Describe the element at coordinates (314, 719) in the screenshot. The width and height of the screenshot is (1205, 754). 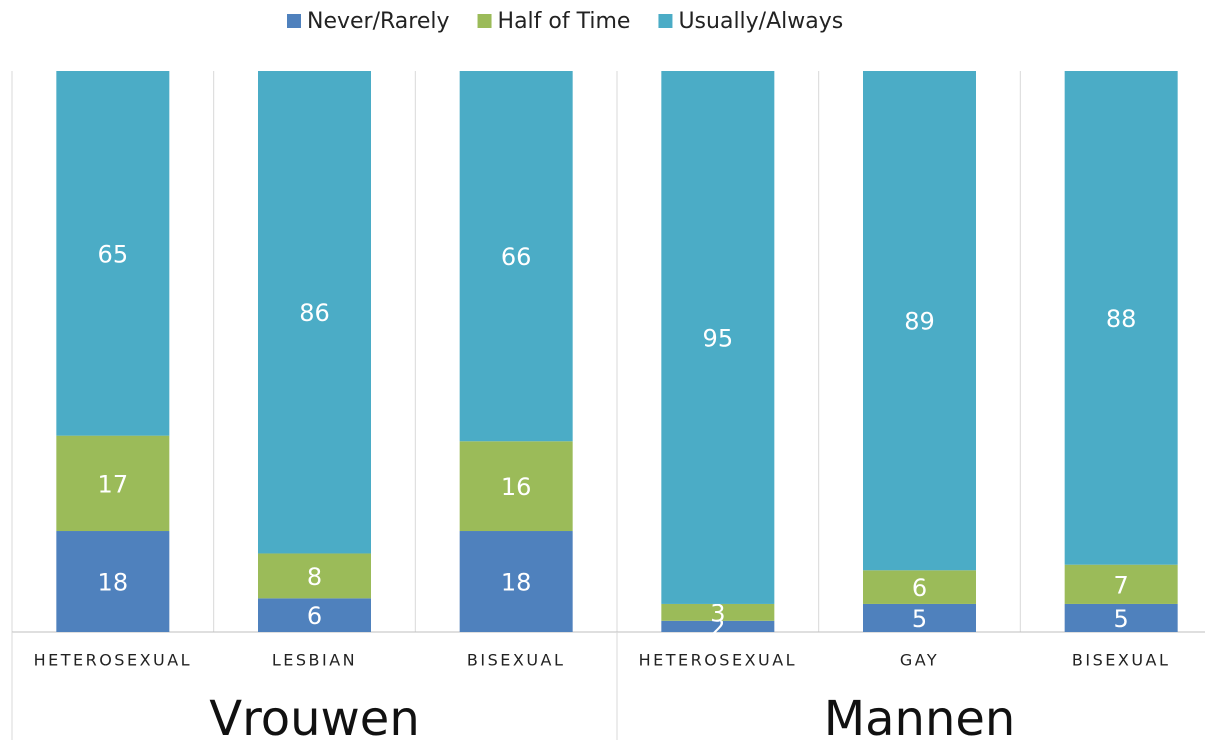
I see `group-label: Vrouwen` at that location.